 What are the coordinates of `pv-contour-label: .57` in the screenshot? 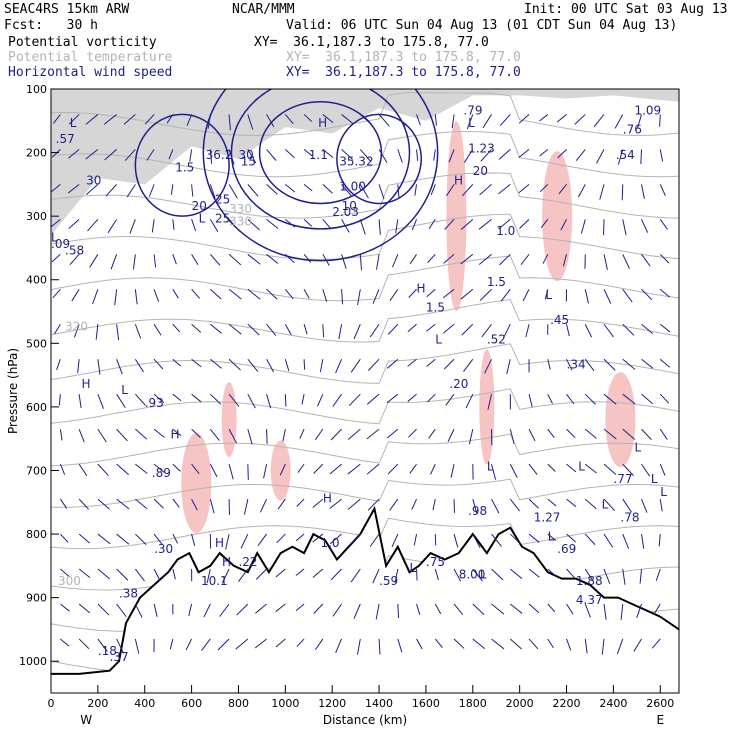 It's located at (65, 139).